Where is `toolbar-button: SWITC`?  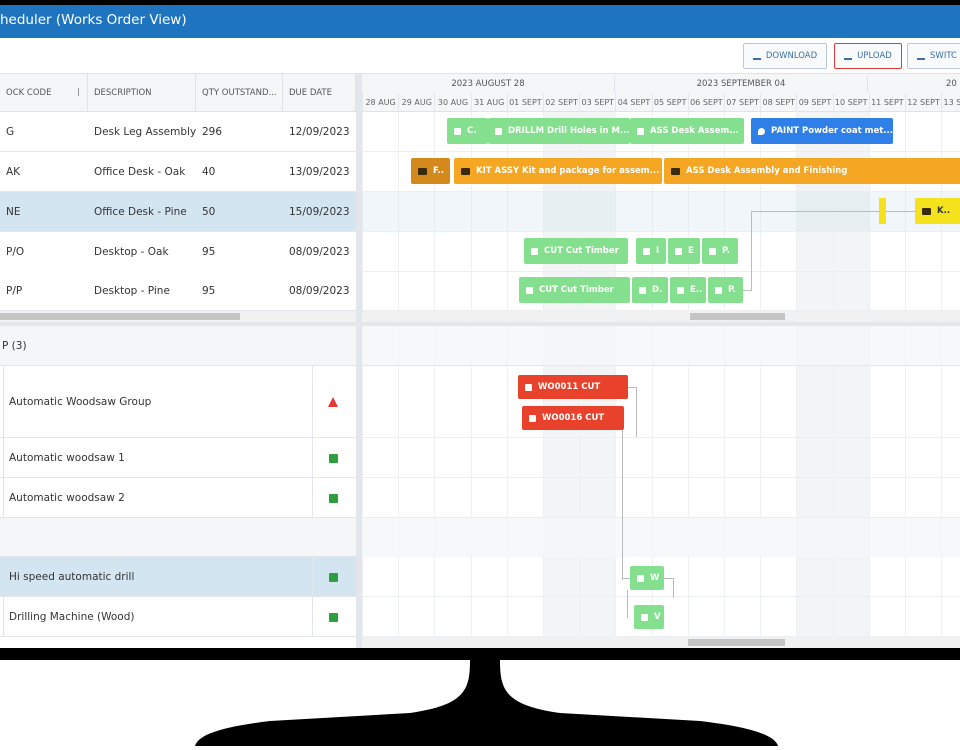
toolbar-button: SWITC is located at coordinates (933, 56).